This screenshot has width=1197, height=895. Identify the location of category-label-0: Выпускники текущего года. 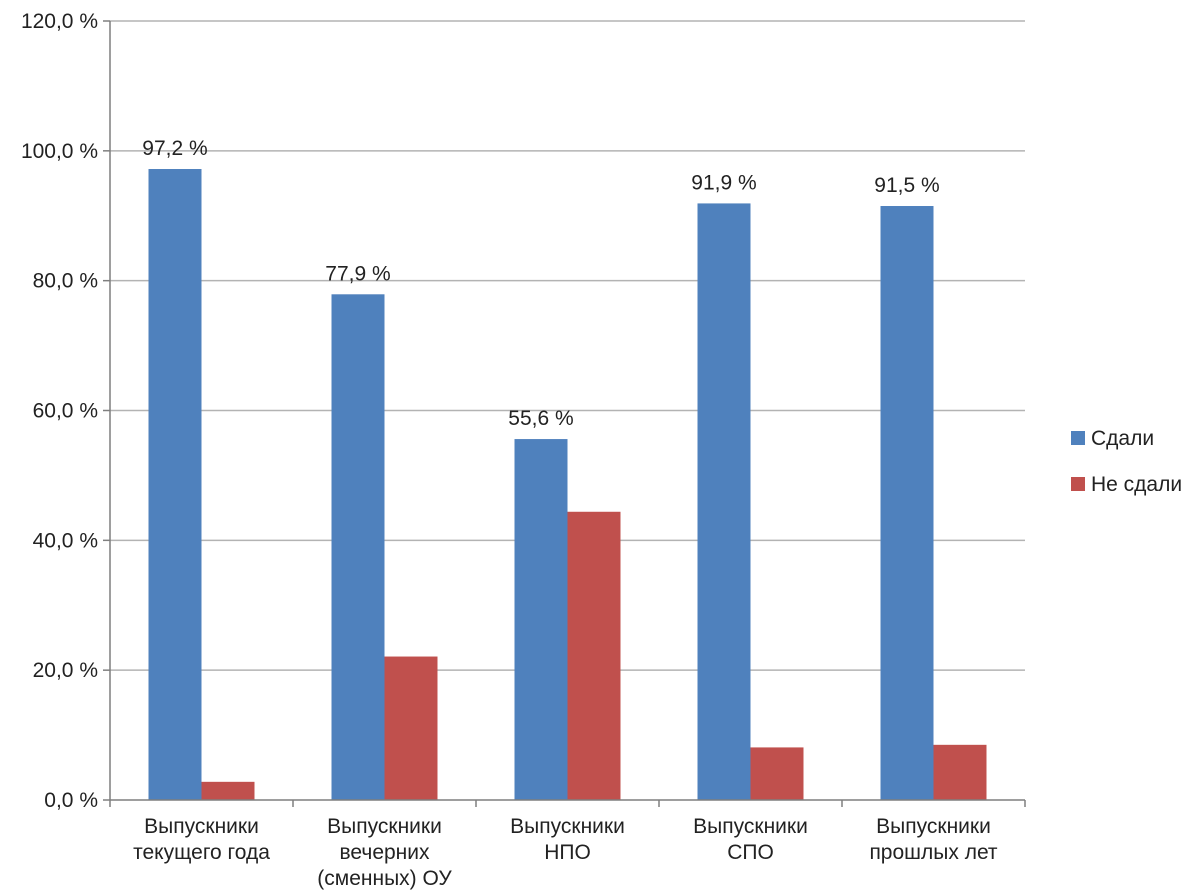
(201, 839).